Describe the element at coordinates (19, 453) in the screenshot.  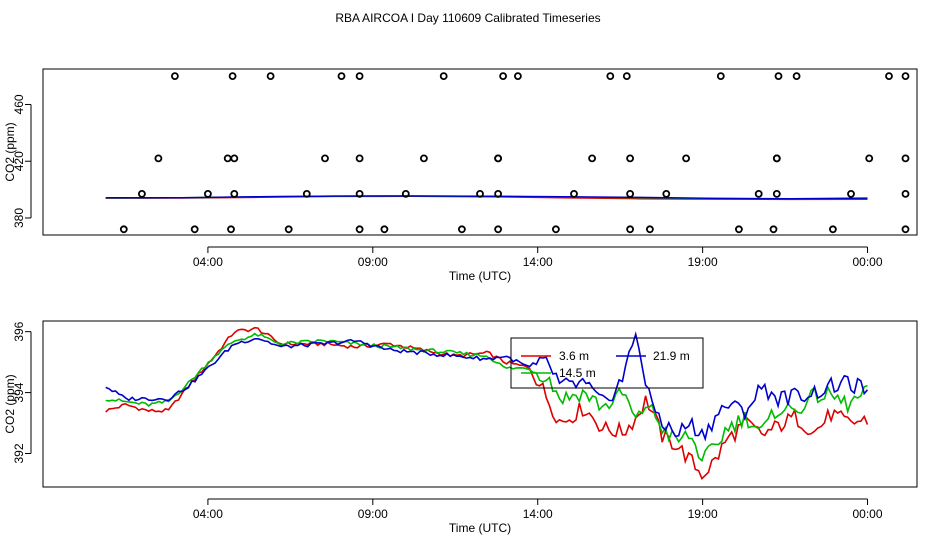
I see `y-tick-label: 392` at that location.